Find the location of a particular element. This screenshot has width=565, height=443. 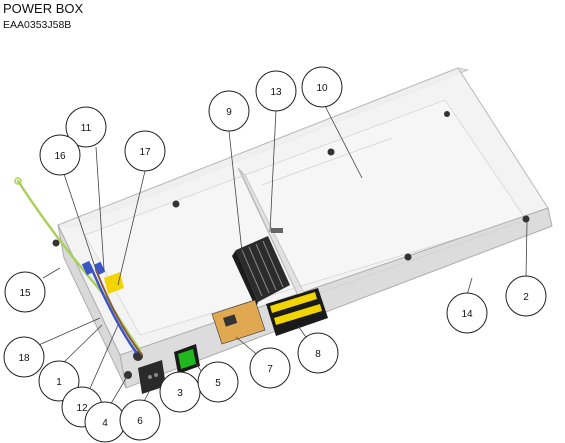

svg-text: 13 is located at coordinates (276, 92).